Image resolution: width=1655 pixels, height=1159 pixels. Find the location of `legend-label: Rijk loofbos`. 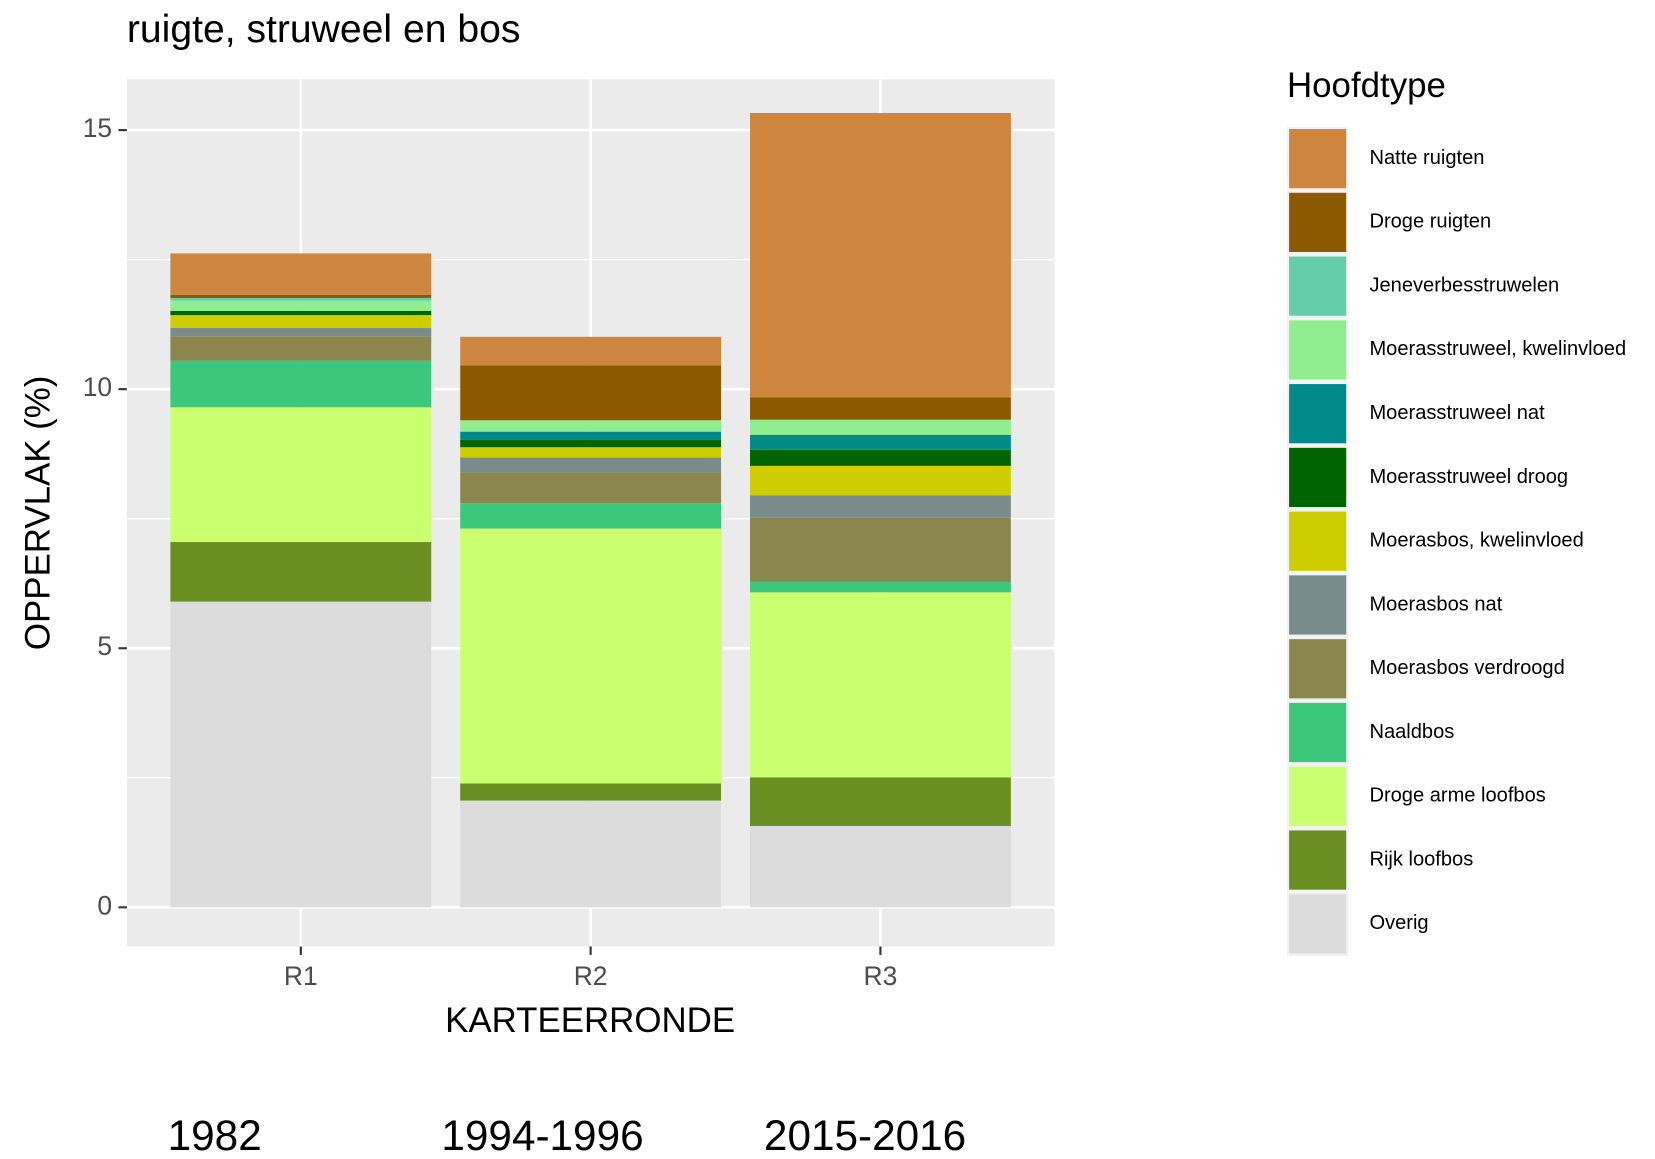

legend-label: Rijk loofbos is located at coordinates (1421, 859).